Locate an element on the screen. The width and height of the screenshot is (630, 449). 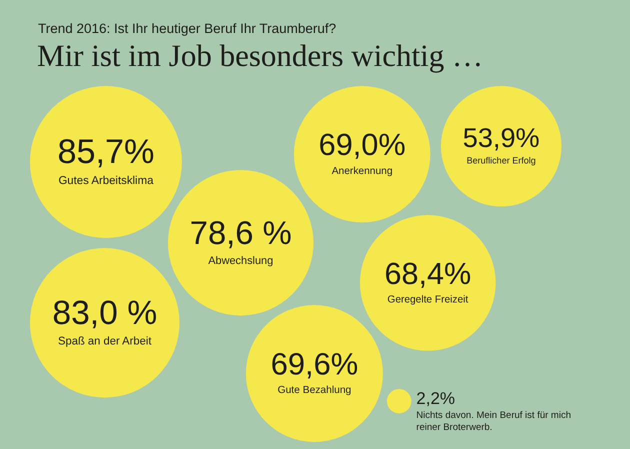
data-label: 53,9% is located at coordinates (501, 138).